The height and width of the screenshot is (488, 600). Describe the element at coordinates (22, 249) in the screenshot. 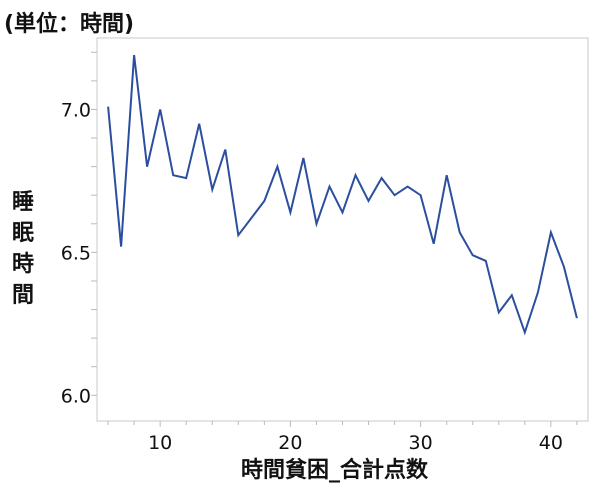

I see `y-axis-label: 睡眠時間` at that location.